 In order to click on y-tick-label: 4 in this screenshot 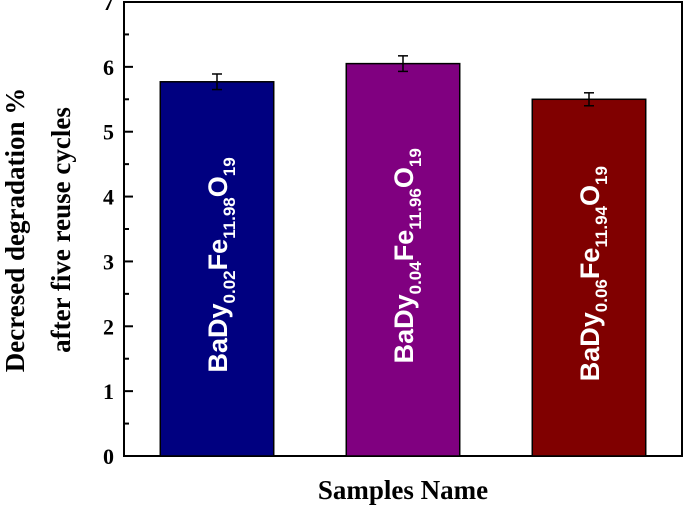, I will do `click(108, 197)`.